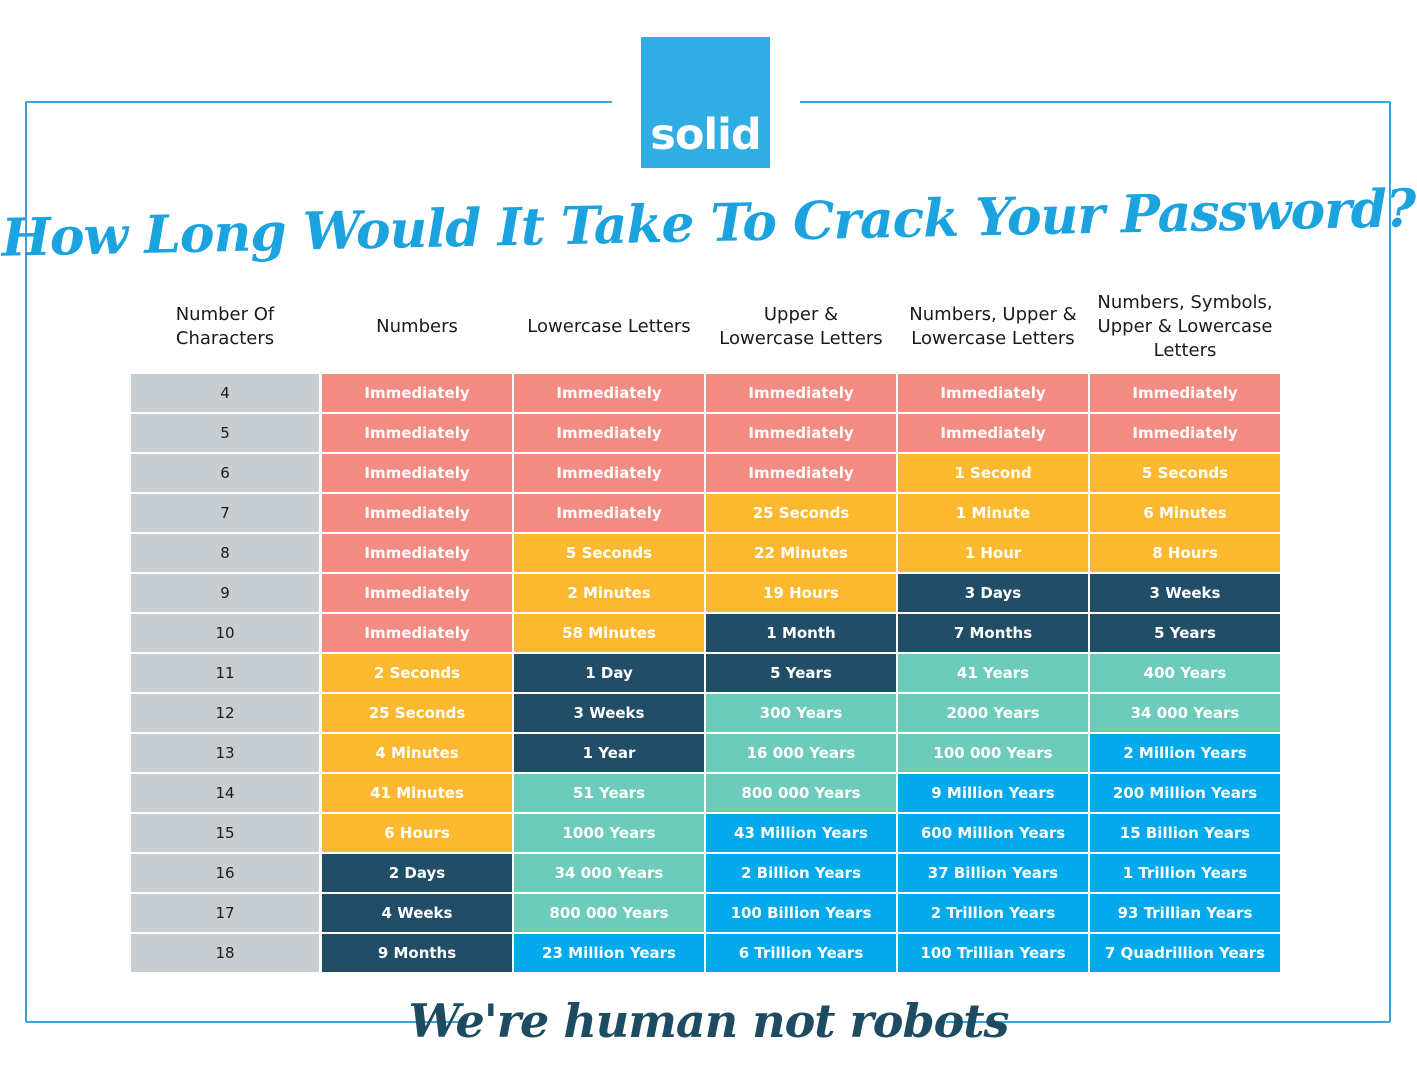 The height and width of the screenshot is (1084, 1417). Describe the element at coordinates (1185, 473) in the screenshot. I see `time-cell-all: 5 Seconds` at that location.